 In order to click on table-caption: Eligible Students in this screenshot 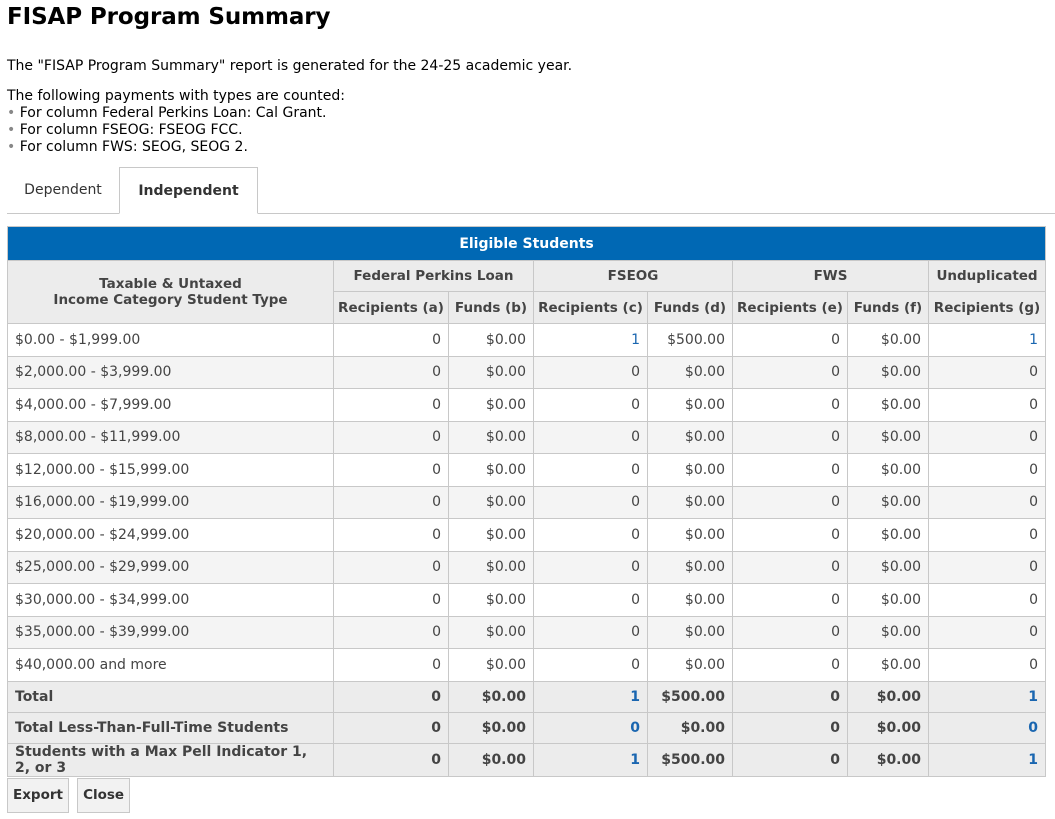, I will do `click(526, 243)`.